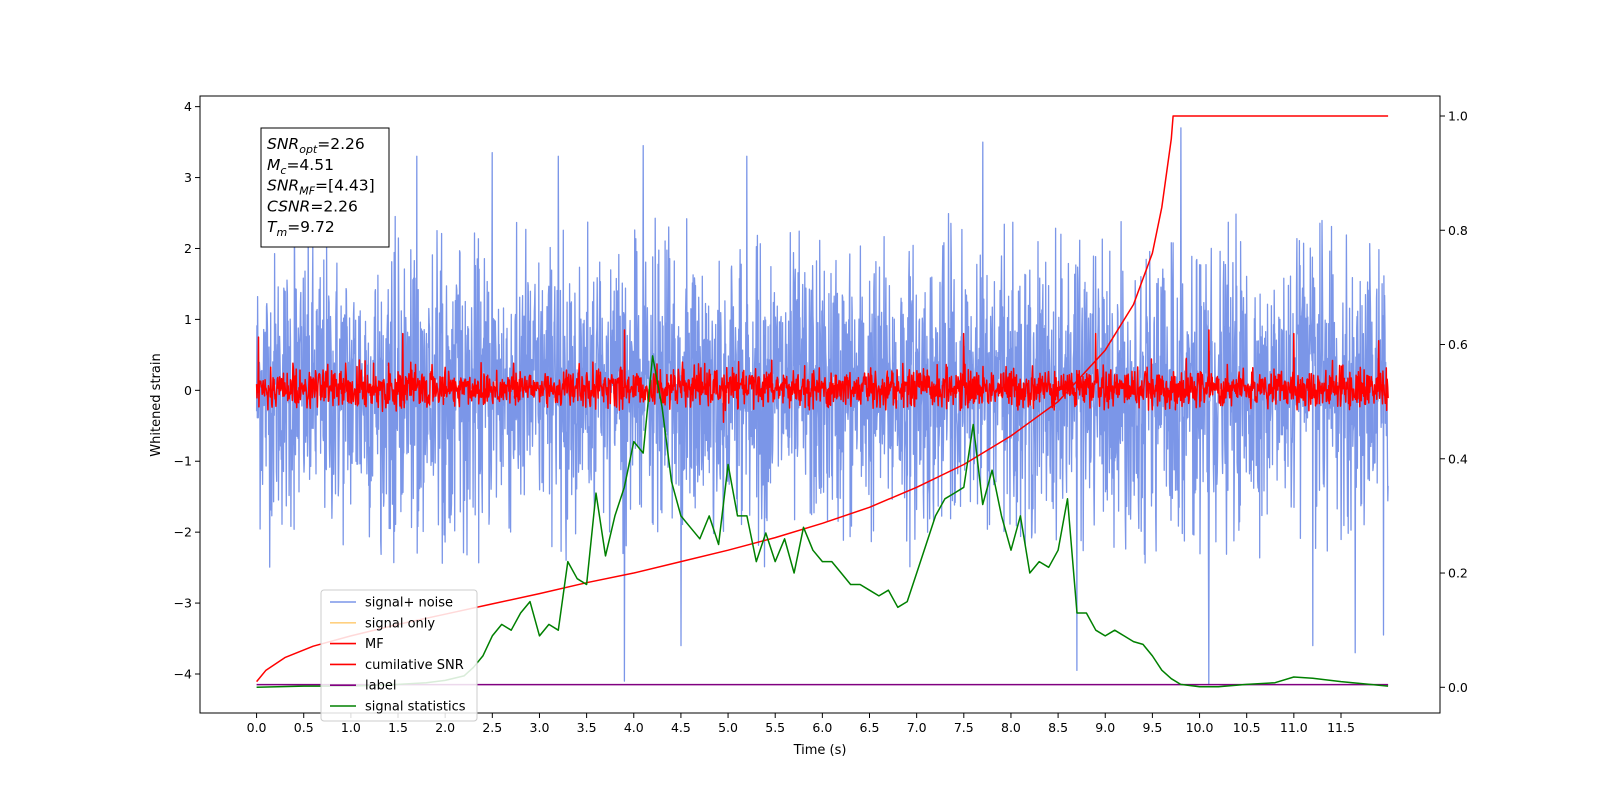  I want to click on y-right-tick-label: 0.8, so click(1458, 230).